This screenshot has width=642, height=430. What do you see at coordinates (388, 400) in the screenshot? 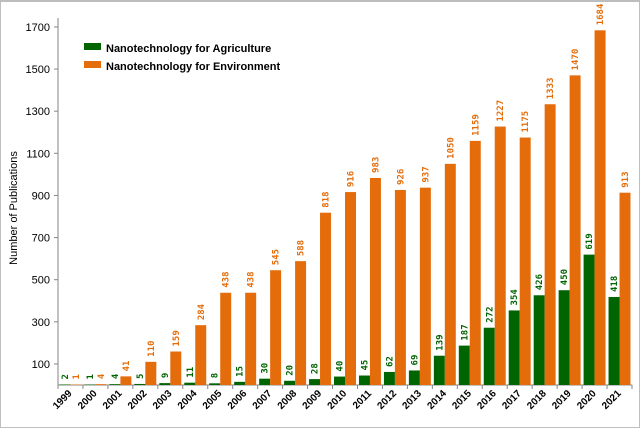
I see `x-tick-label: 2012` at bounding box center [388, 400].